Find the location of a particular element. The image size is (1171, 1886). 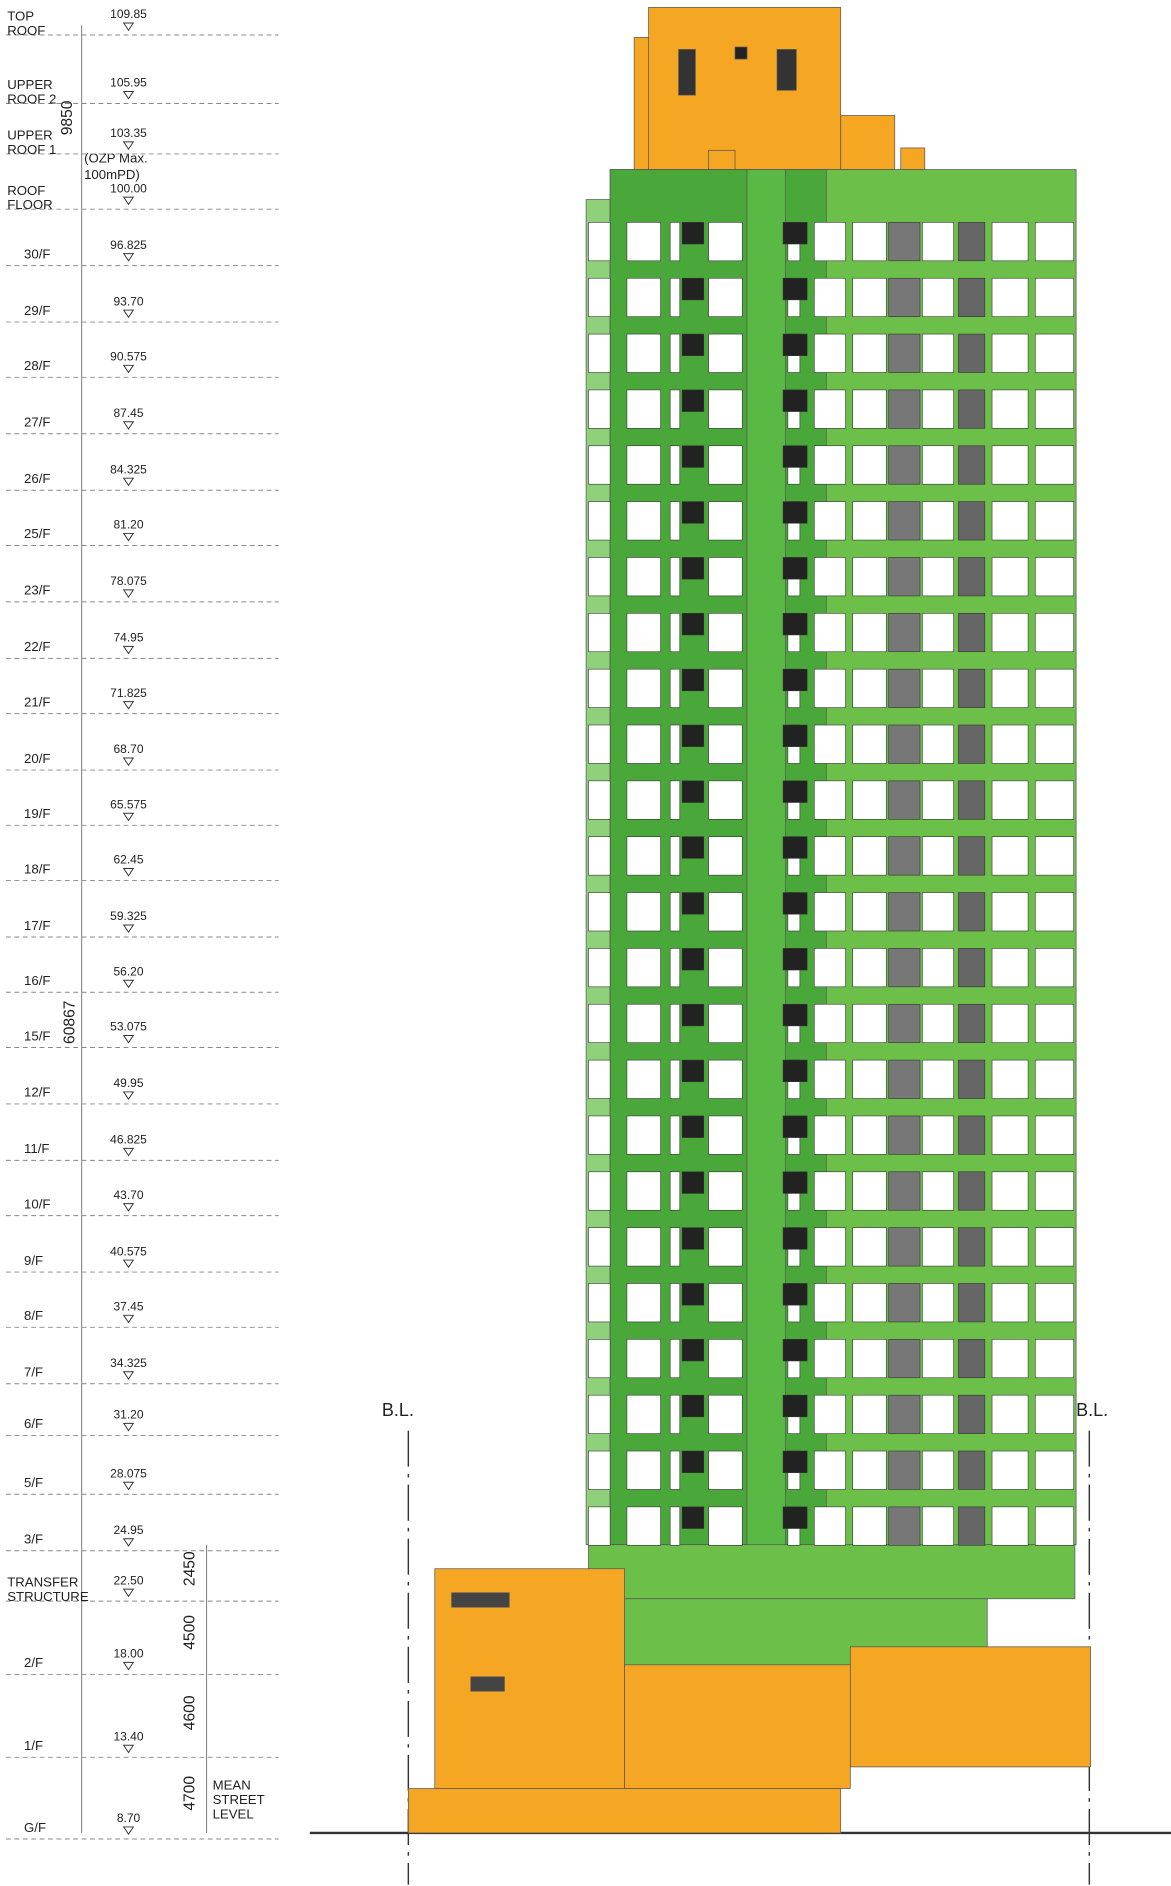

level-value: 74.95 is located at coordinates (128, 638).